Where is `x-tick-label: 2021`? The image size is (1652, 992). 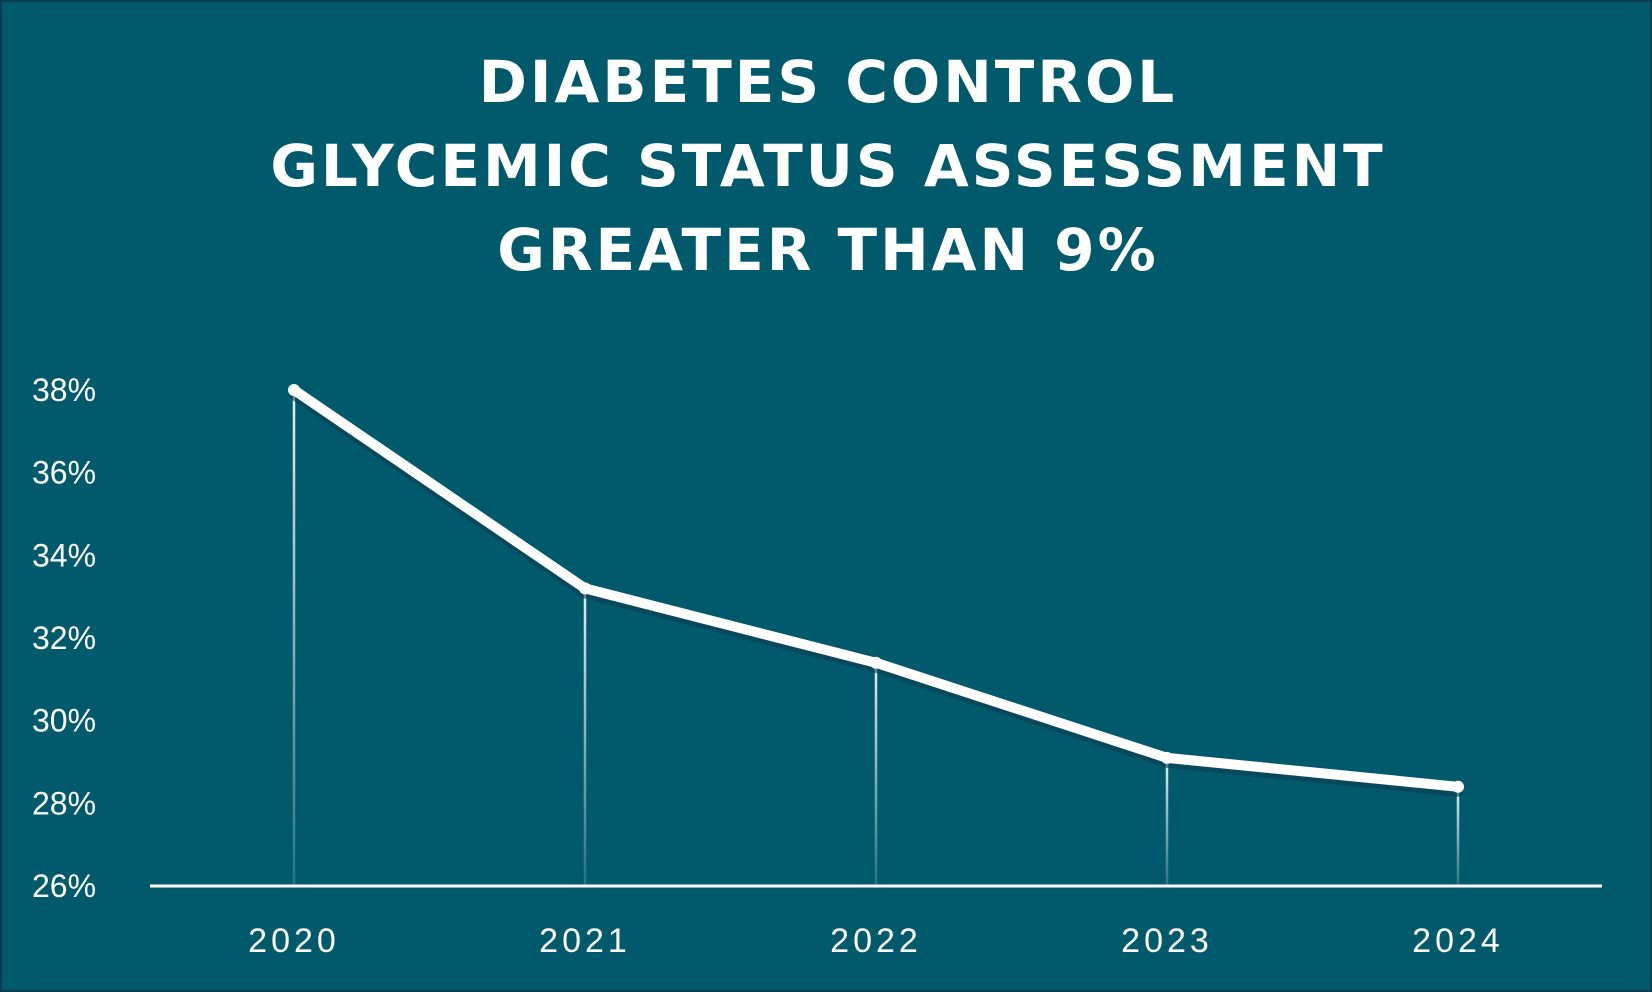
x-tick-label: 2021 is located at coordinates (585, 941).